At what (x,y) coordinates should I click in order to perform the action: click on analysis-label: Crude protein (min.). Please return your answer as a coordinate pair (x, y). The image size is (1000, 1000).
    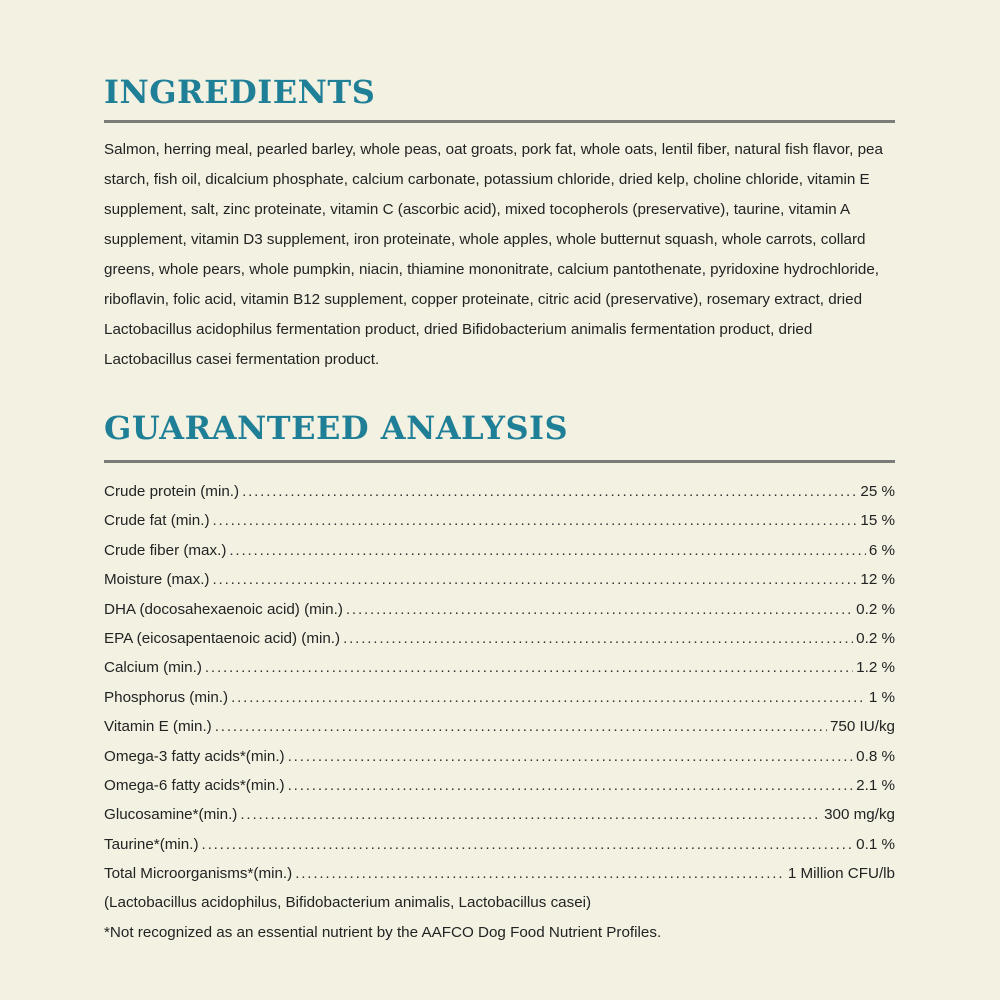
    Looking at the image, I should click on (172, 491).